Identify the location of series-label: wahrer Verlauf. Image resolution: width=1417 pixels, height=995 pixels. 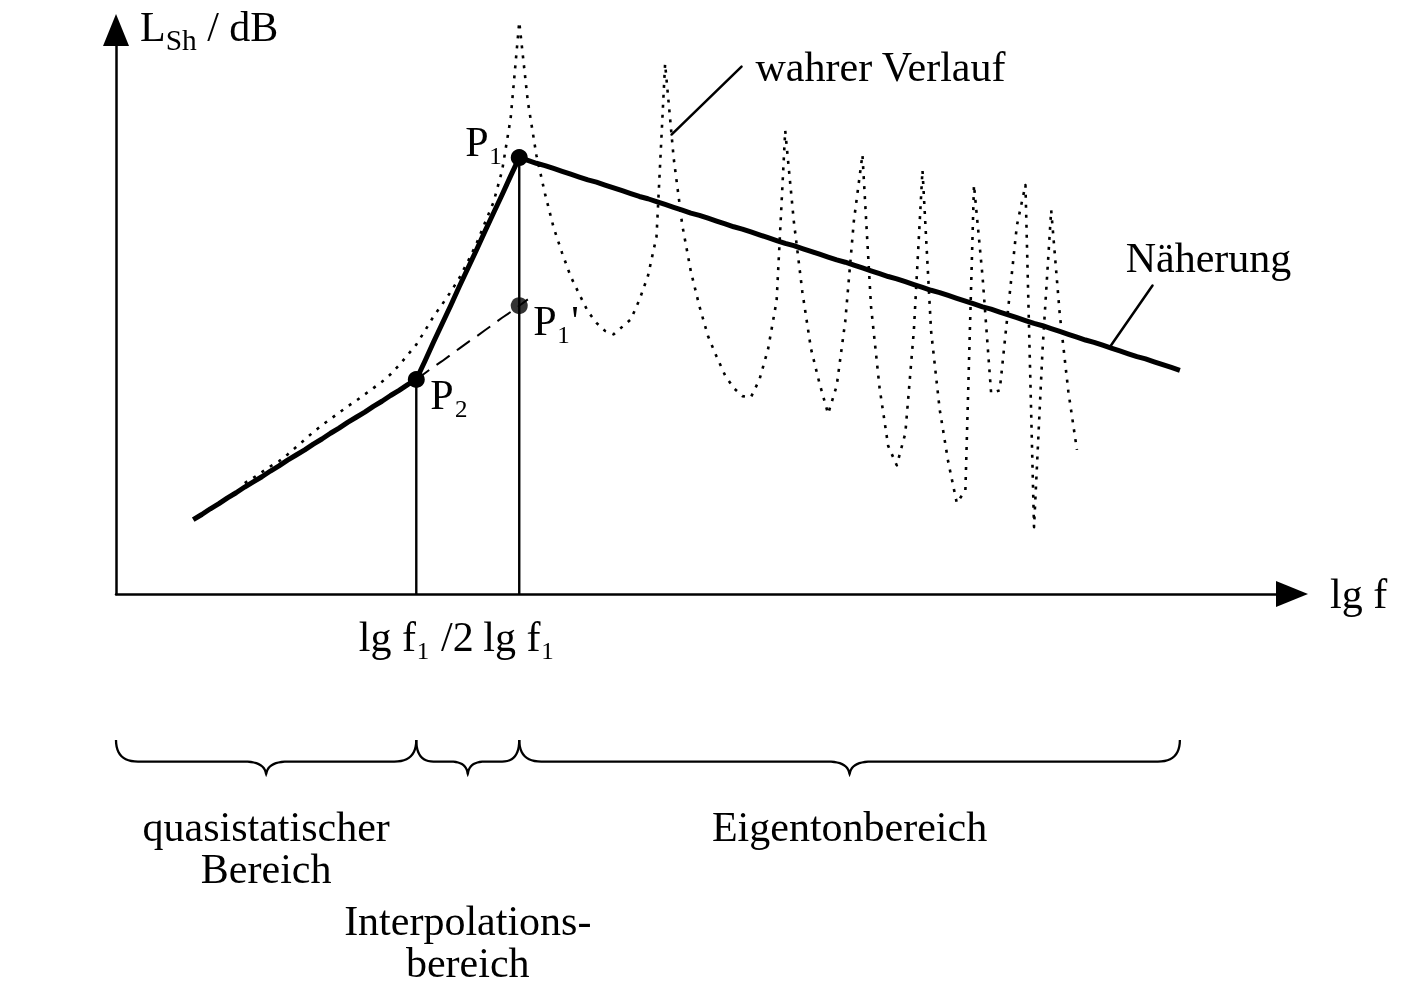
(880, 66).